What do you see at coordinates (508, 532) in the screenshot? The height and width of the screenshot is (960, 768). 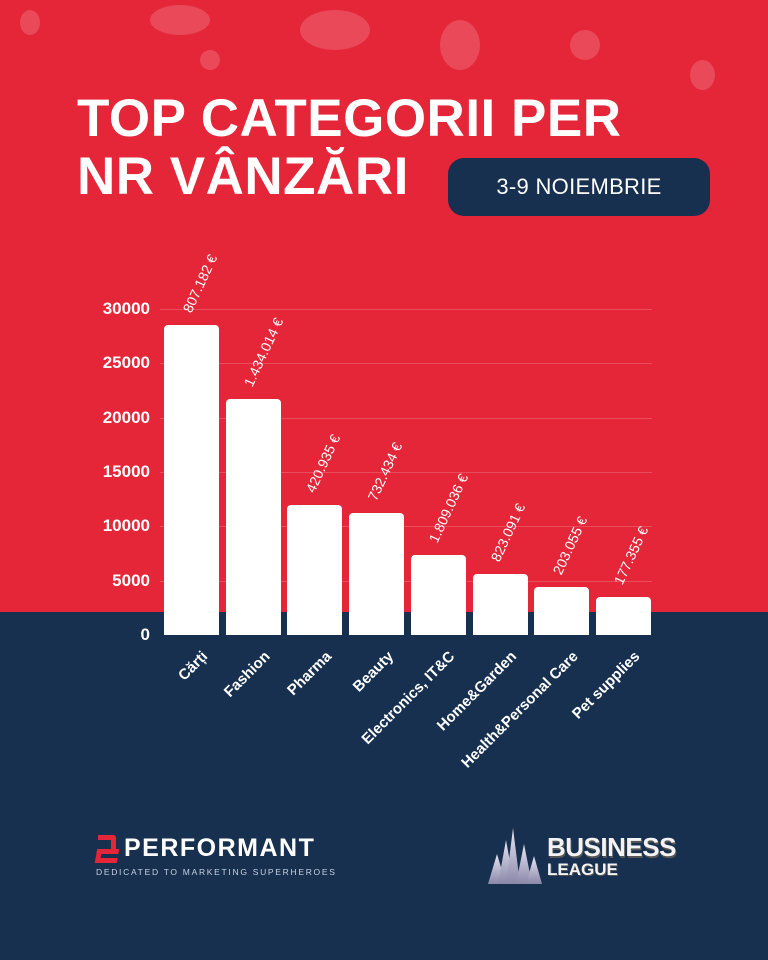 I see `value-label: 823.091 €` at bounding box center [508, 532].